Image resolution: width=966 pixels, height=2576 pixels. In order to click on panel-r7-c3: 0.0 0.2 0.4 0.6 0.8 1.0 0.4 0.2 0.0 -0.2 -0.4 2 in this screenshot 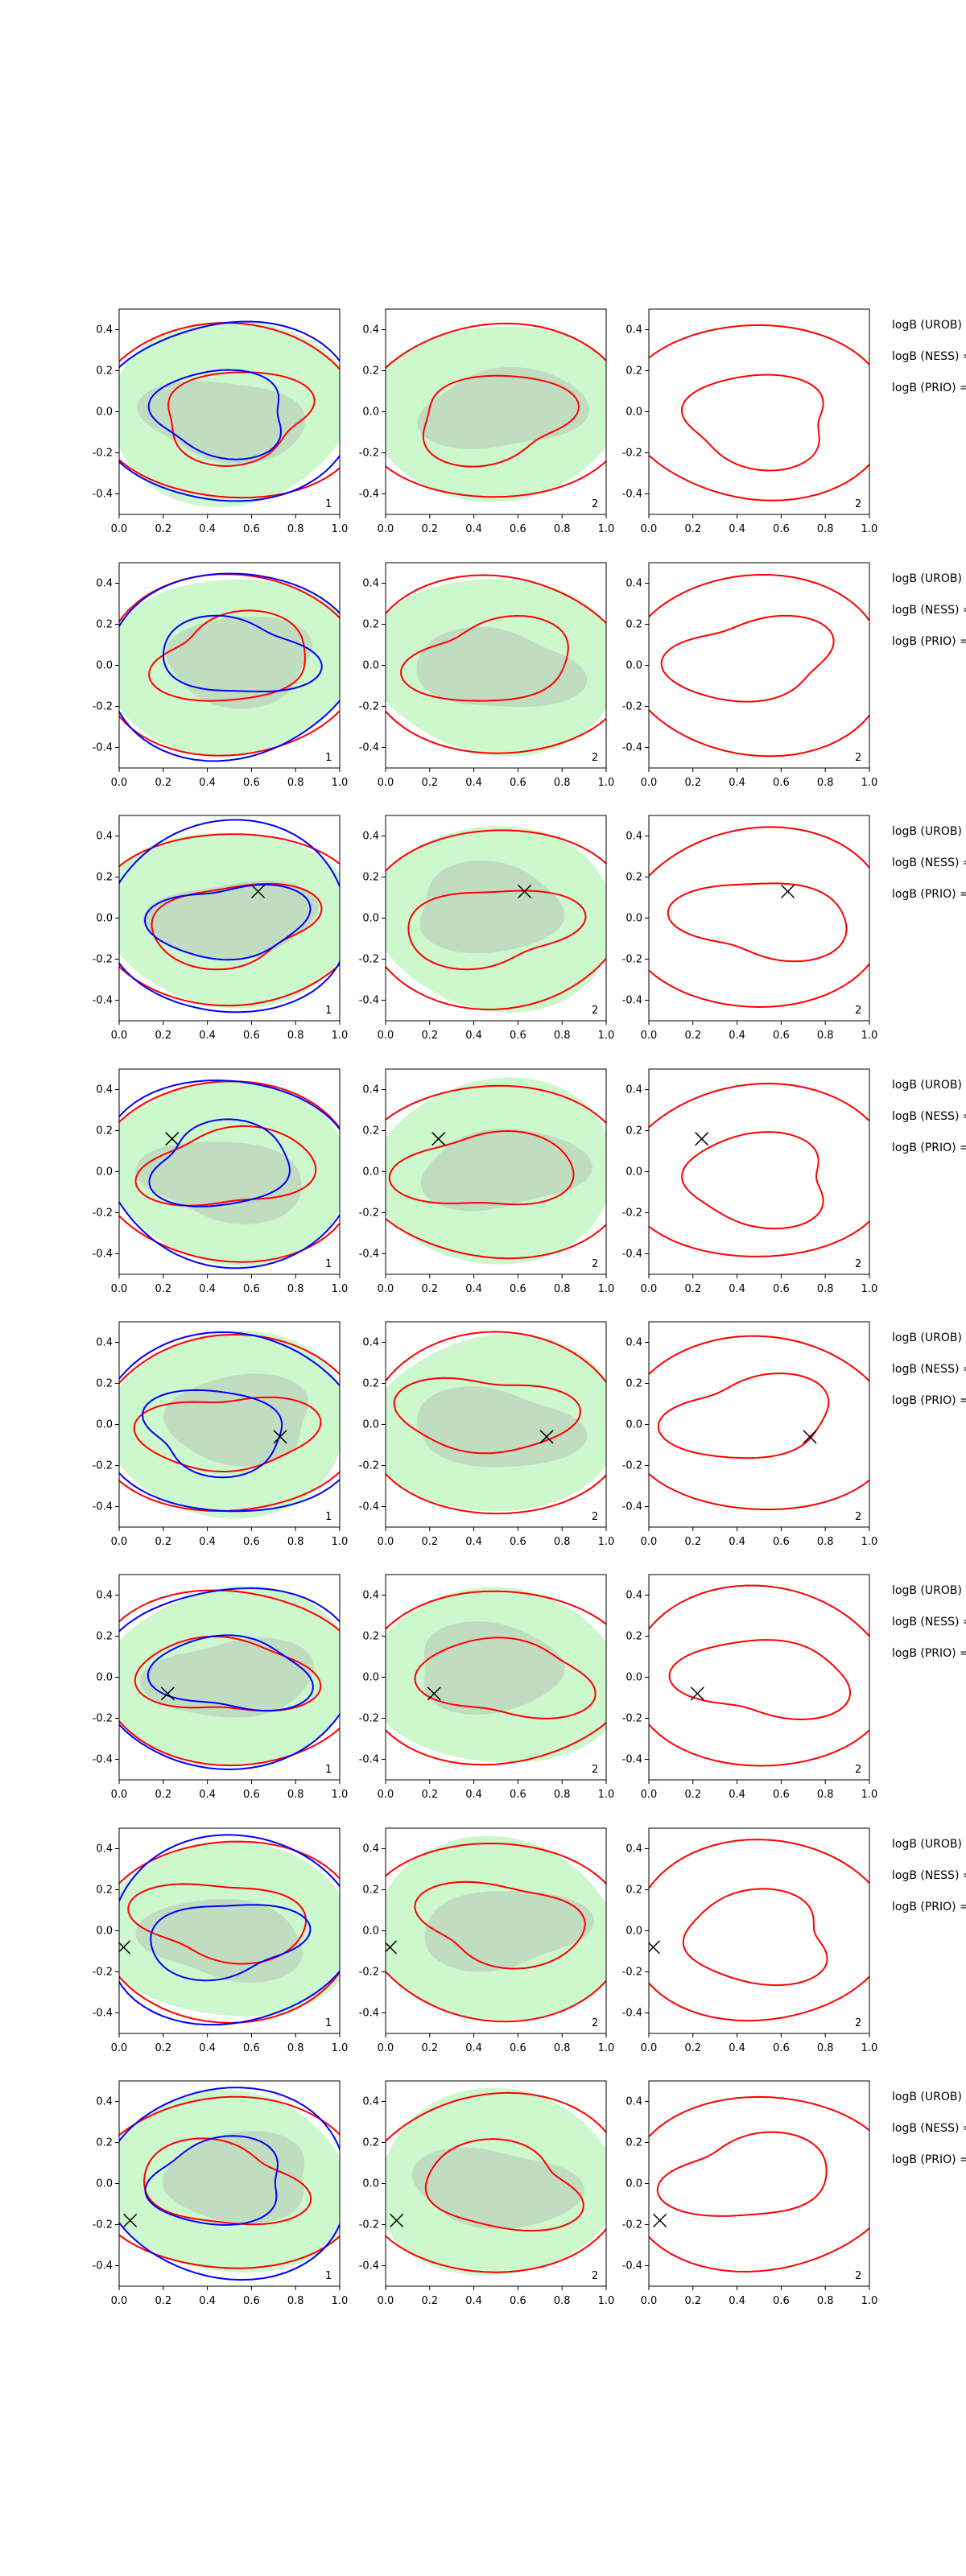, I will do `click(749, 1940)`.